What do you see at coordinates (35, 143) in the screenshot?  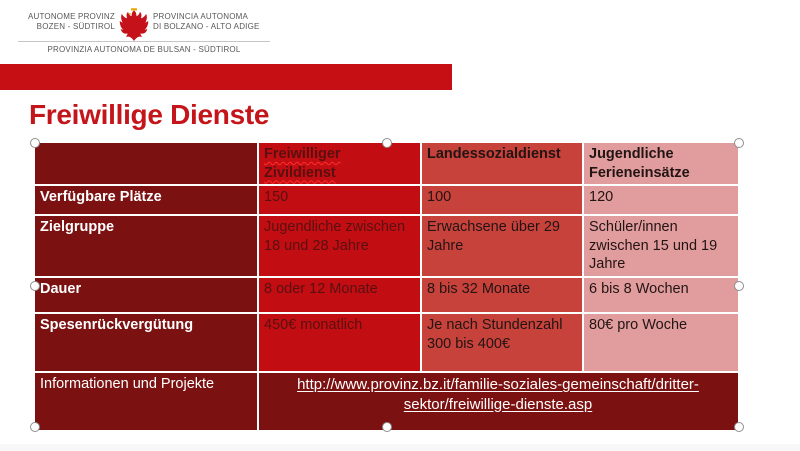 I see `selection-handle-top-left` at bounding box center [35, 143].